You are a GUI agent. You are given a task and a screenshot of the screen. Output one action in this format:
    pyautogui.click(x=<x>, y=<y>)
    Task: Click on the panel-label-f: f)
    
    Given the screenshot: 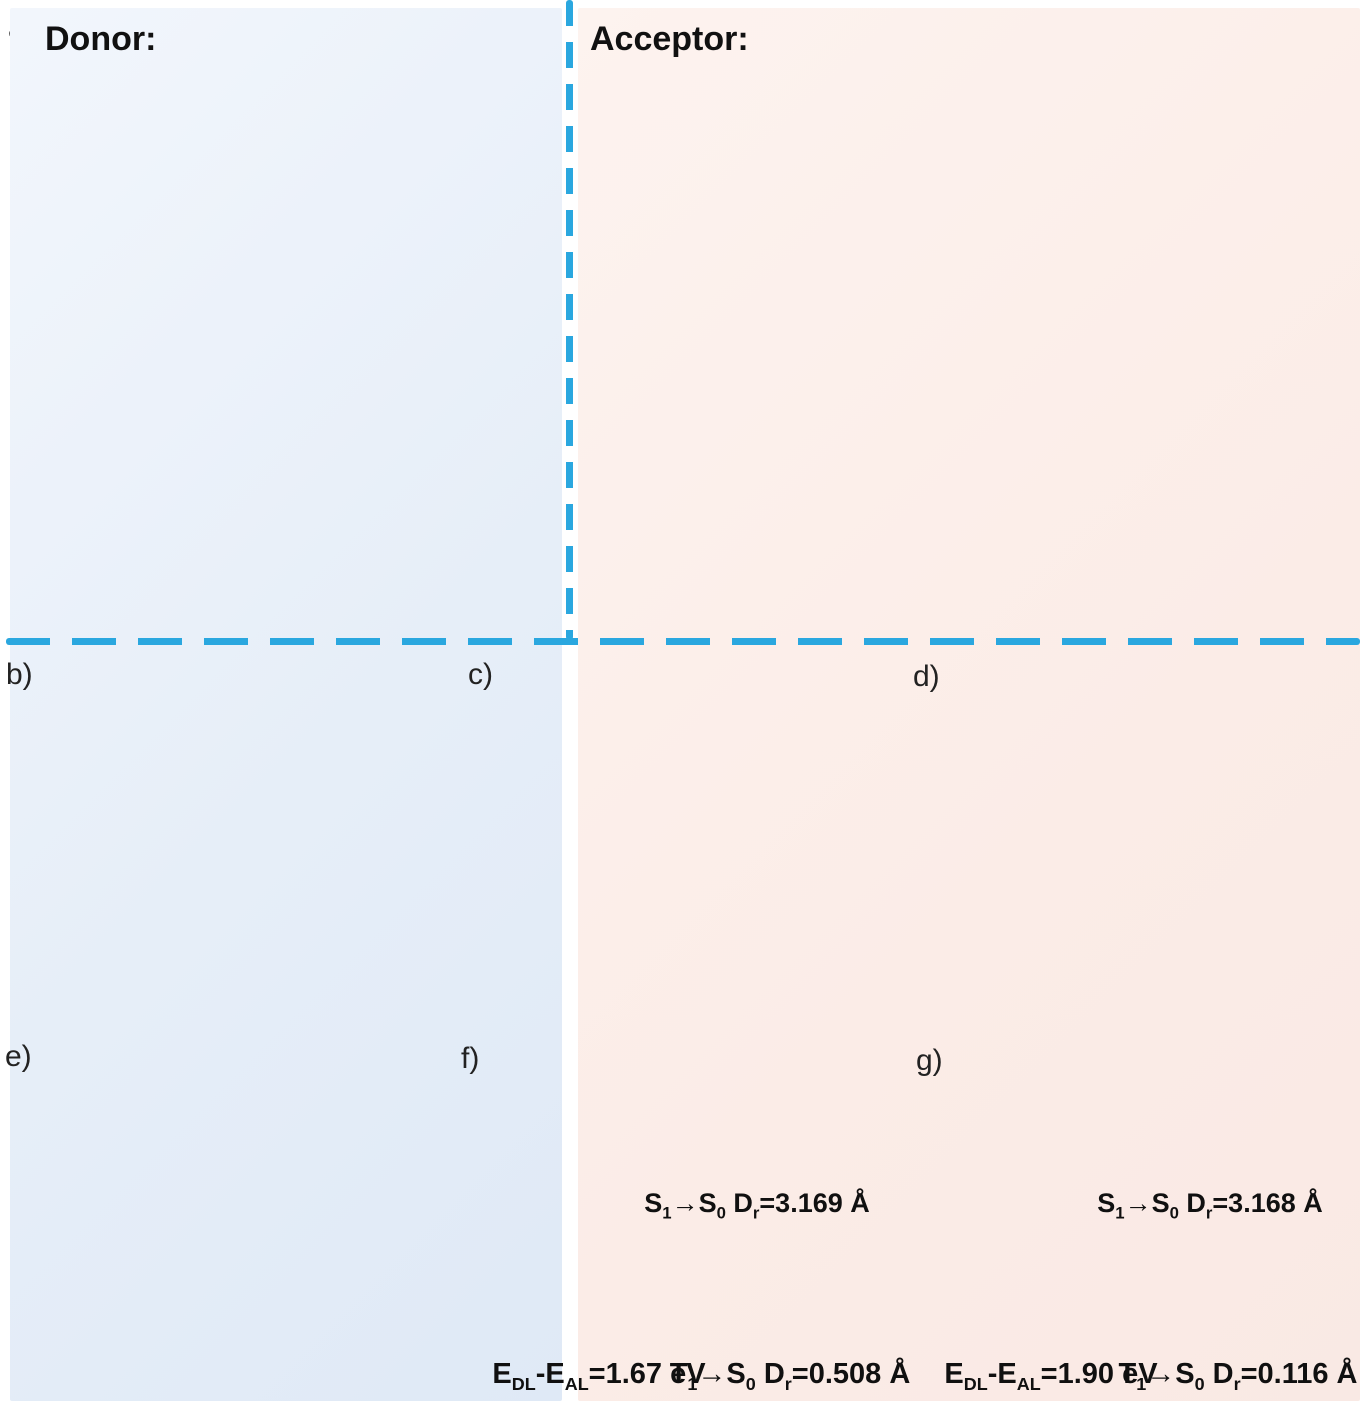 What is the action you would take?
    pyautogui.click(x=470, y=1058)
    